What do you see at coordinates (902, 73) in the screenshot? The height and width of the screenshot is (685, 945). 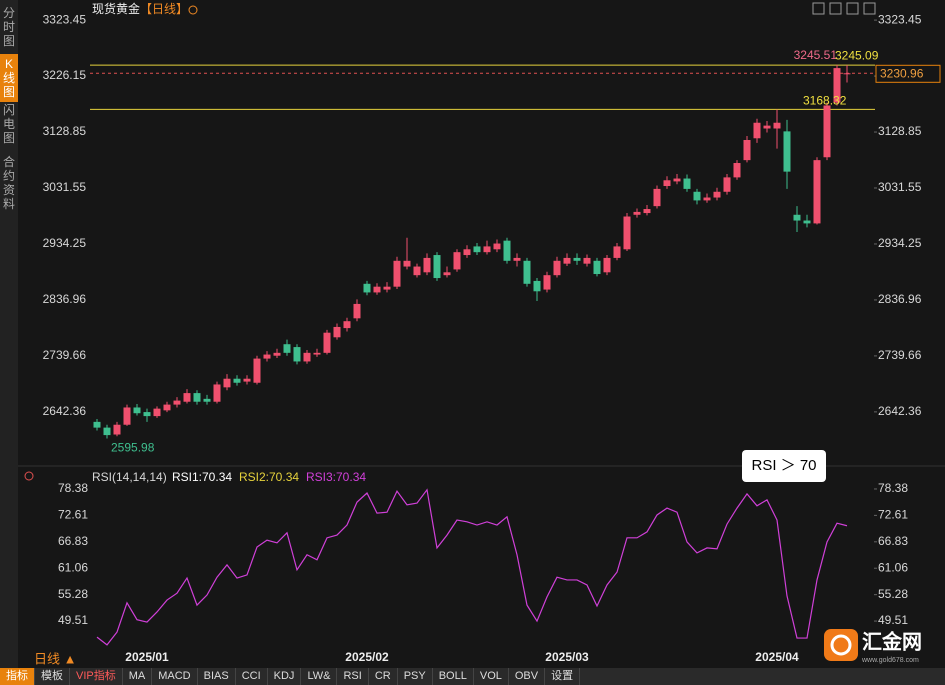 I see `last-price-label: 3230.96` at bounding box center [902, 73].